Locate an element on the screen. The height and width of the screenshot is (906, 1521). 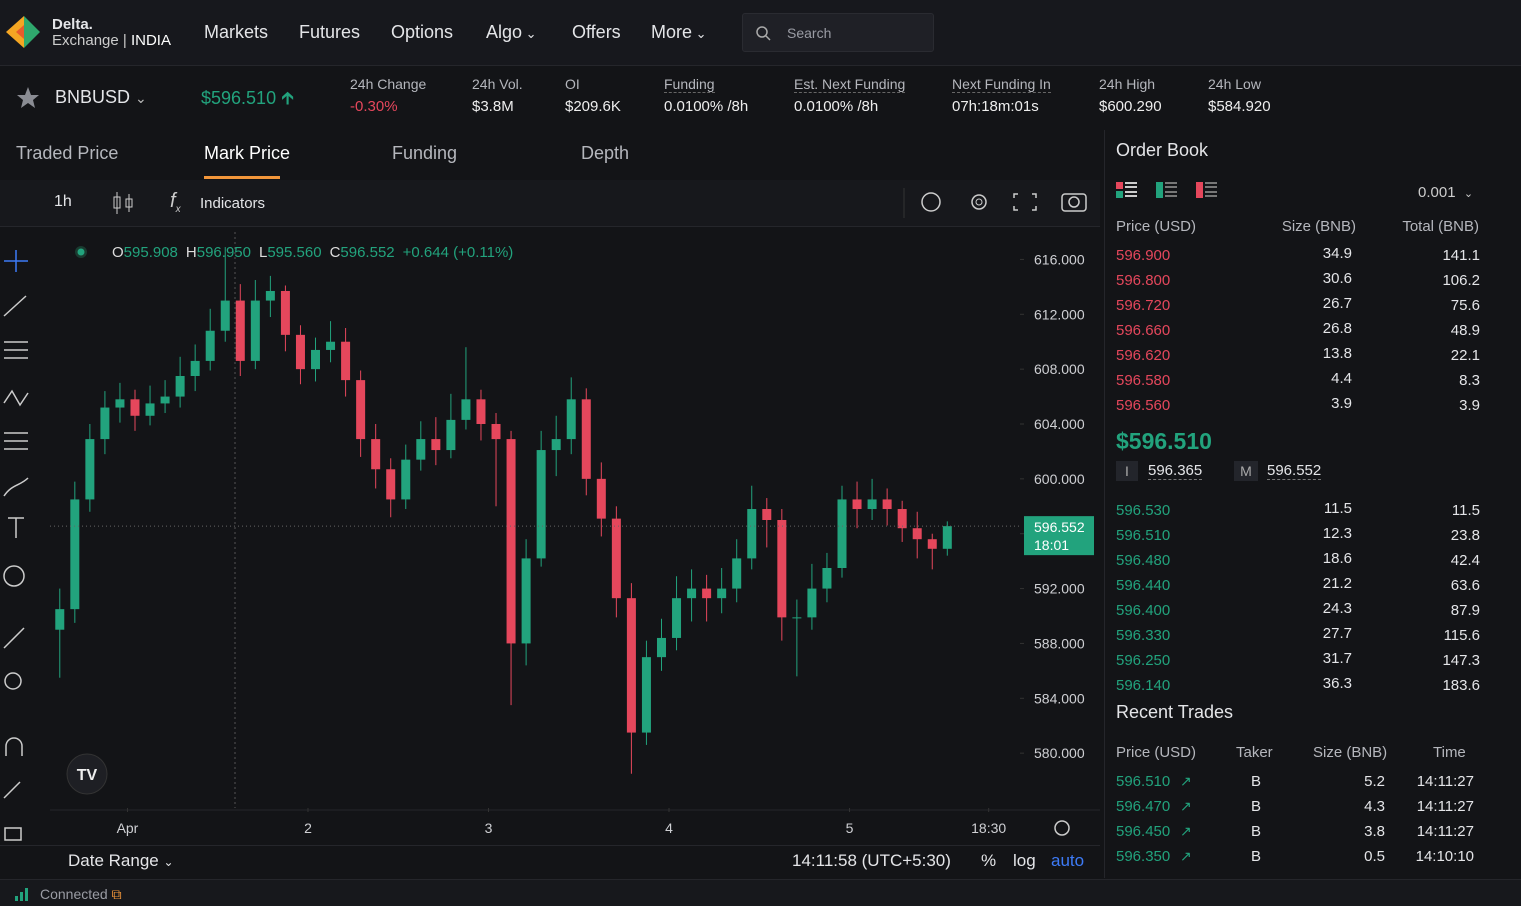
axis-settings-icon is located at coordinates (1062, 828).